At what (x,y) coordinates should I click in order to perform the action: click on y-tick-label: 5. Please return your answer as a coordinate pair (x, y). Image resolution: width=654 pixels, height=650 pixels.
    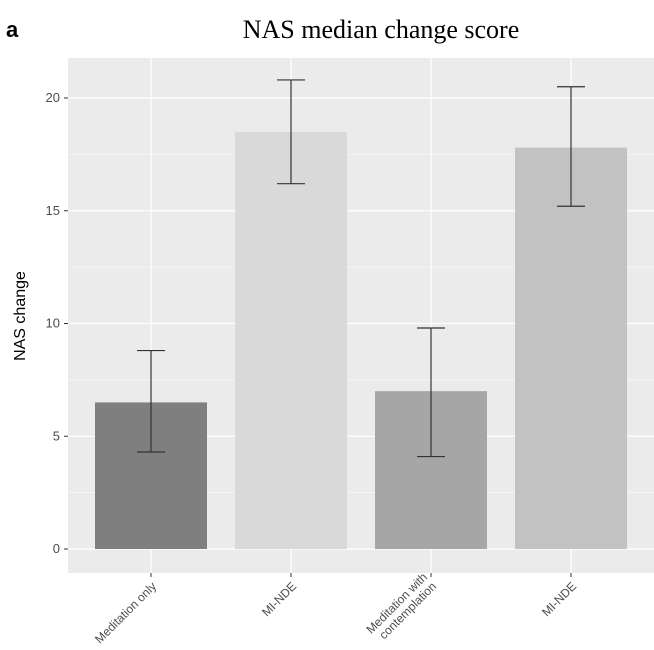
    Looking at the image, I should click on (56, 435).